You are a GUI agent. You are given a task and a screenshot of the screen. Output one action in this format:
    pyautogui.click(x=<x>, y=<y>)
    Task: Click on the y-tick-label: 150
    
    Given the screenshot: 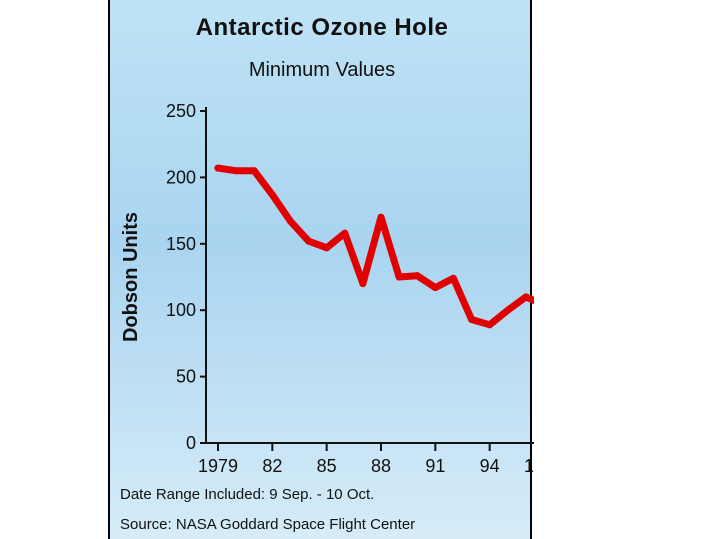 What is the action you would take?
    pyautogui.click(x=181, y=244)
    